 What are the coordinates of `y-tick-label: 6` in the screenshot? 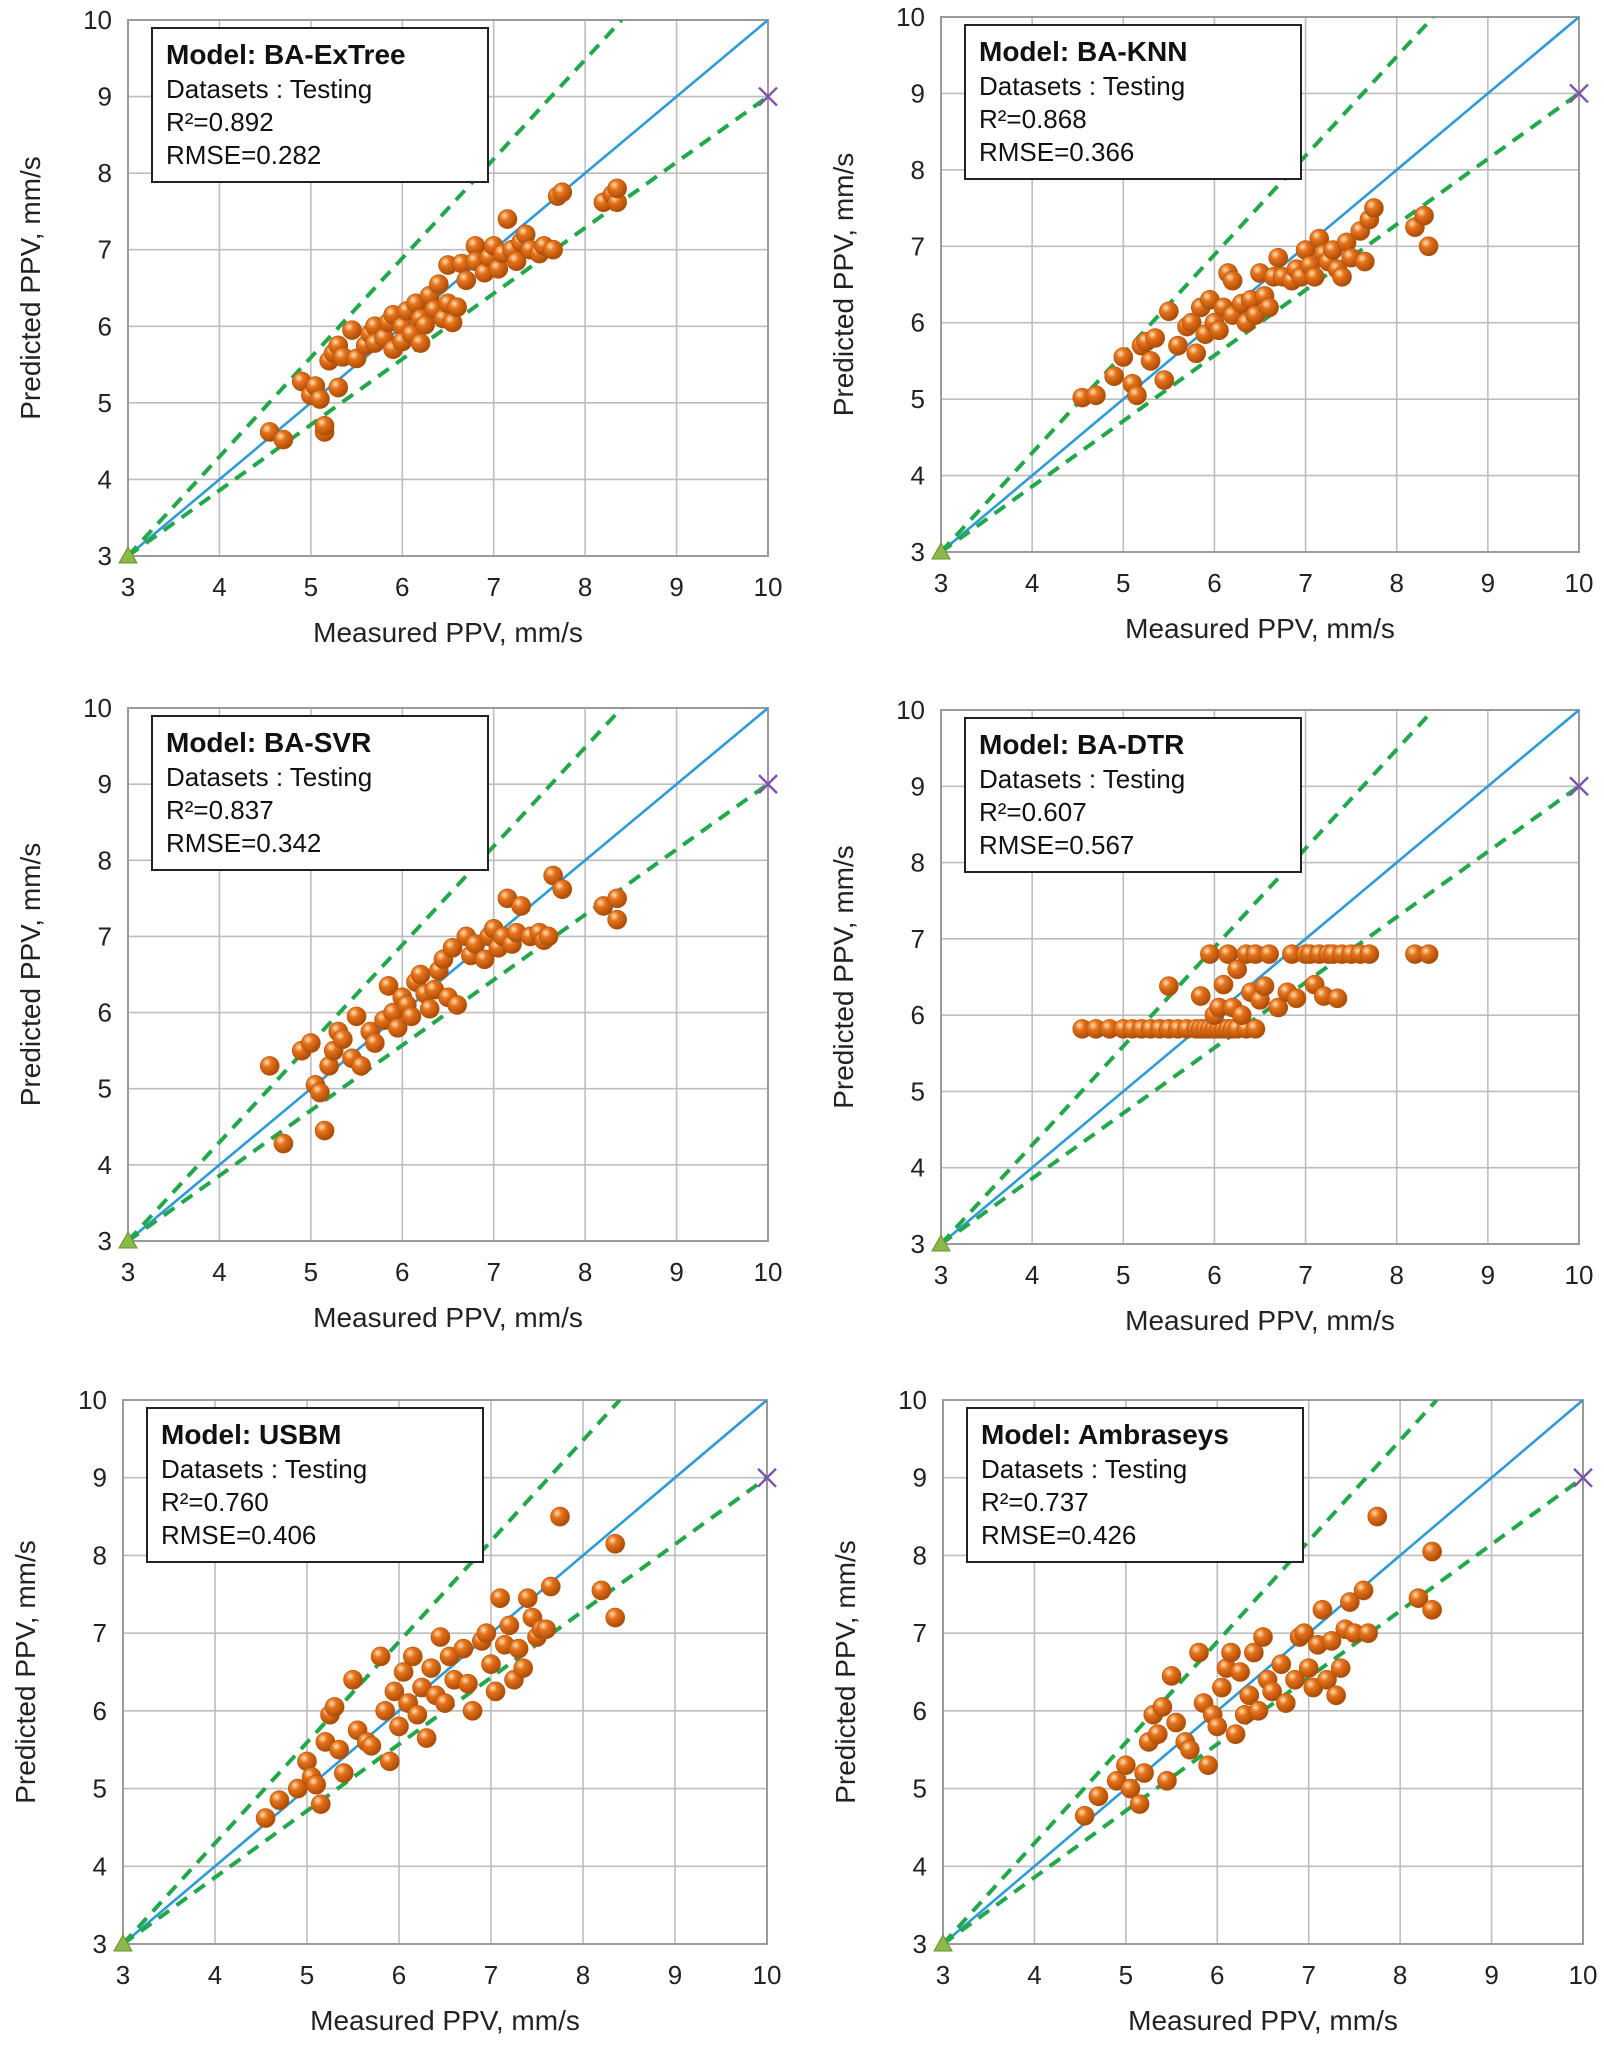 It's located at (105, 1013).